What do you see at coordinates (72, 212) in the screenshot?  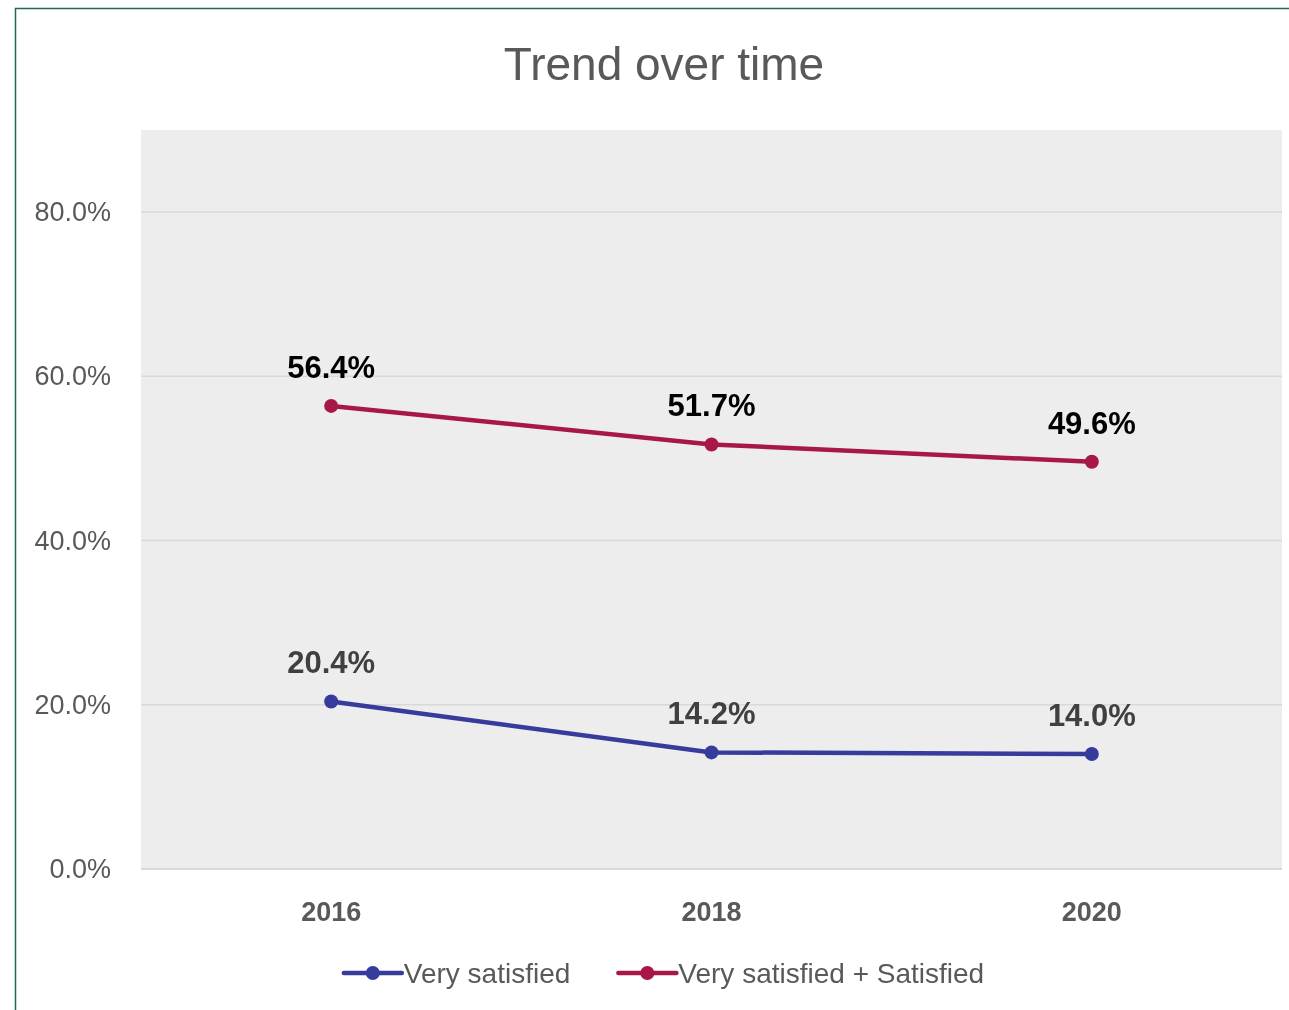 I see `y-tick-label: 80.0%` at bounding box center [72, 212].